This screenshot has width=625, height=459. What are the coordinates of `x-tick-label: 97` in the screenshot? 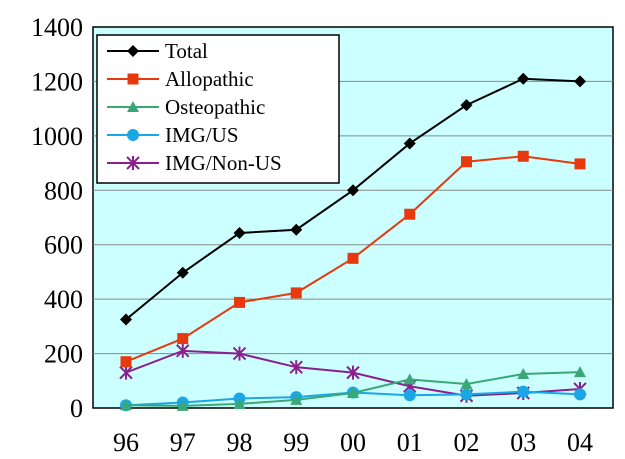 It's located at (183, 442).